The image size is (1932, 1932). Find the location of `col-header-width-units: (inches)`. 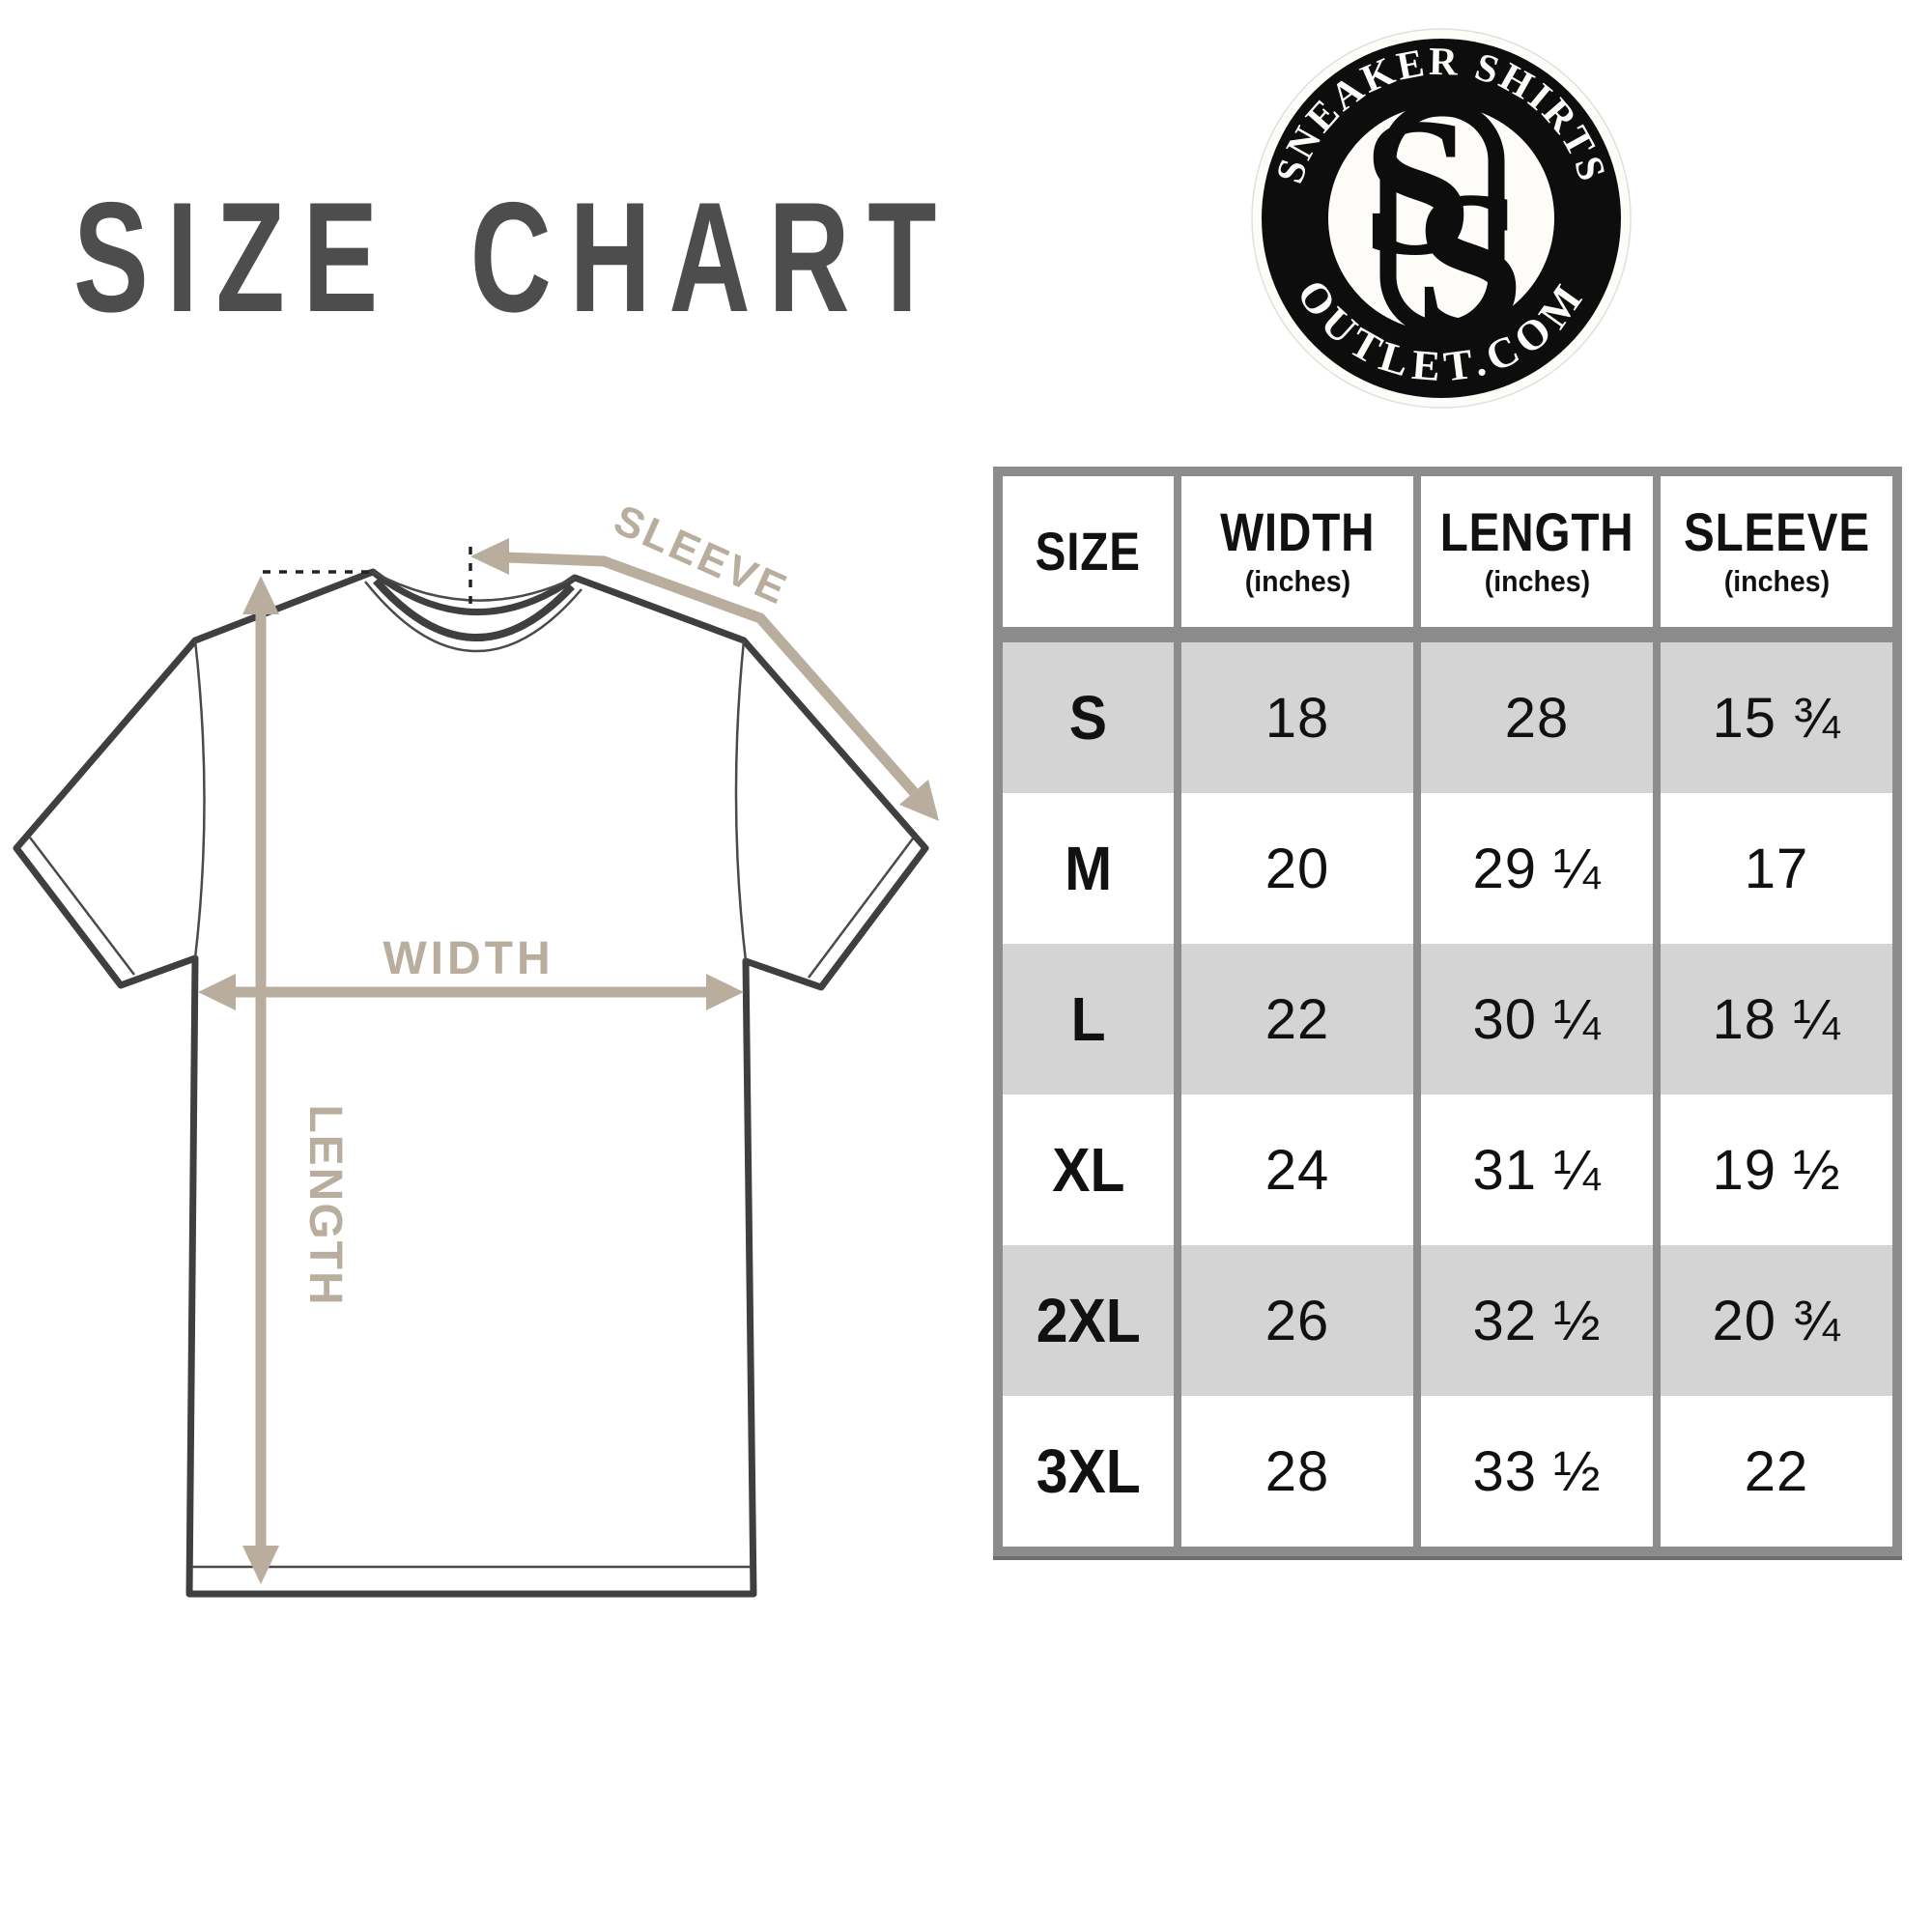

col-header-width-units: (inches) is located at coordinates (1297, 580).